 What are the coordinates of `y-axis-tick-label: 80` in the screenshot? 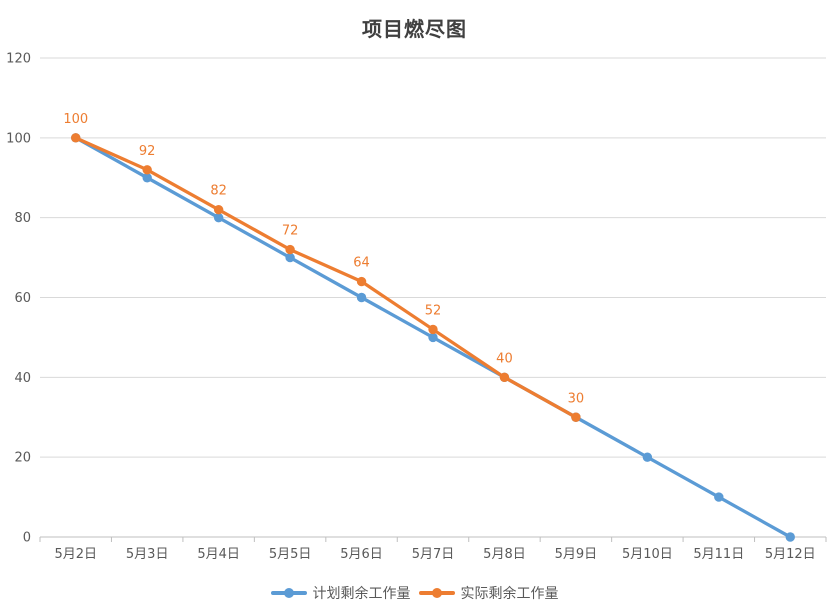 It's located at (22, 218).